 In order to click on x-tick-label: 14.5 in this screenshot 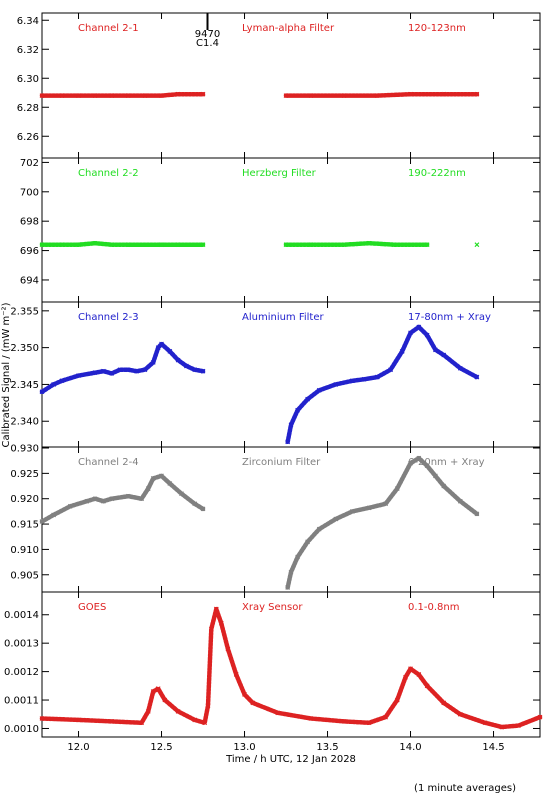, I will do `click(493, 747)`.